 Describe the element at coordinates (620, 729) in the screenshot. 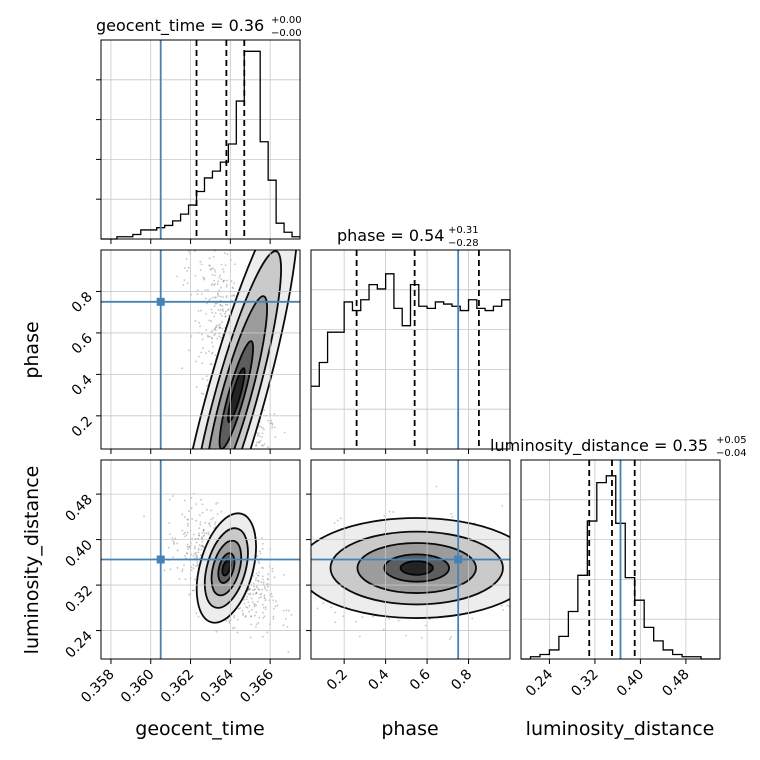

I see `xlabel-luminosity-distance: luminosity_distance` at that location.